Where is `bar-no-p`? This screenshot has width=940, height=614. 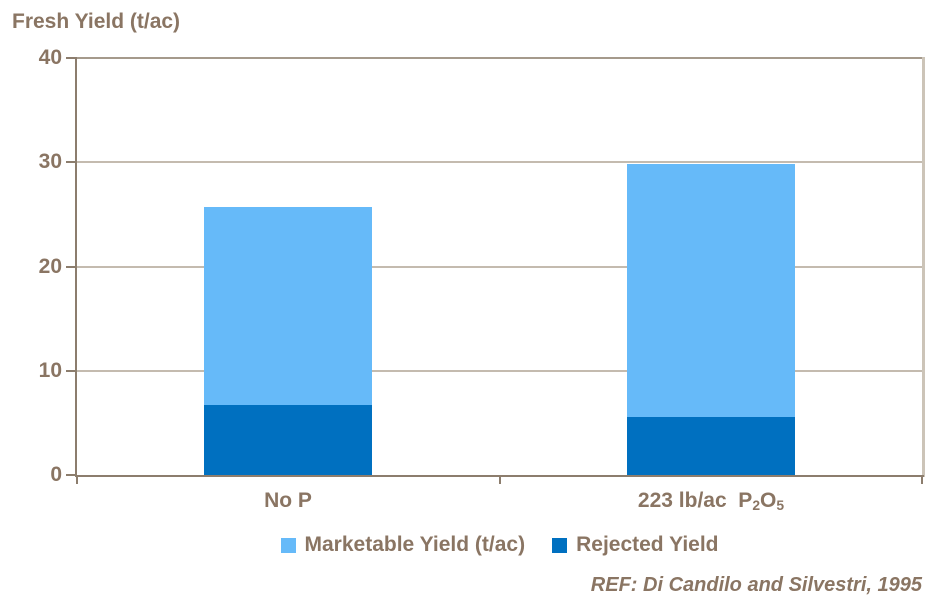
bar-no-p is located at coordinates (288, 341).